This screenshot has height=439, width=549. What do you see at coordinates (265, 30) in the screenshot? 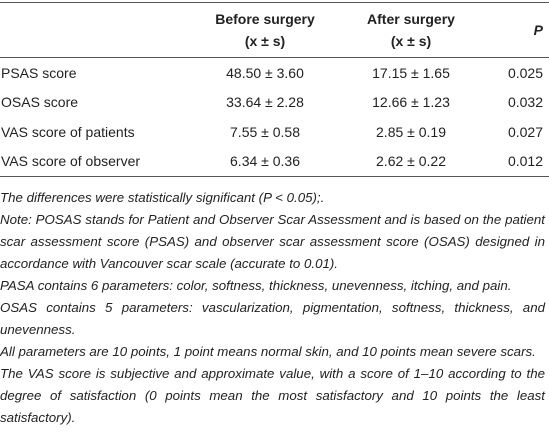
I see `column-header: Before surgery (x ± s)` at bounding box center [265, 30].